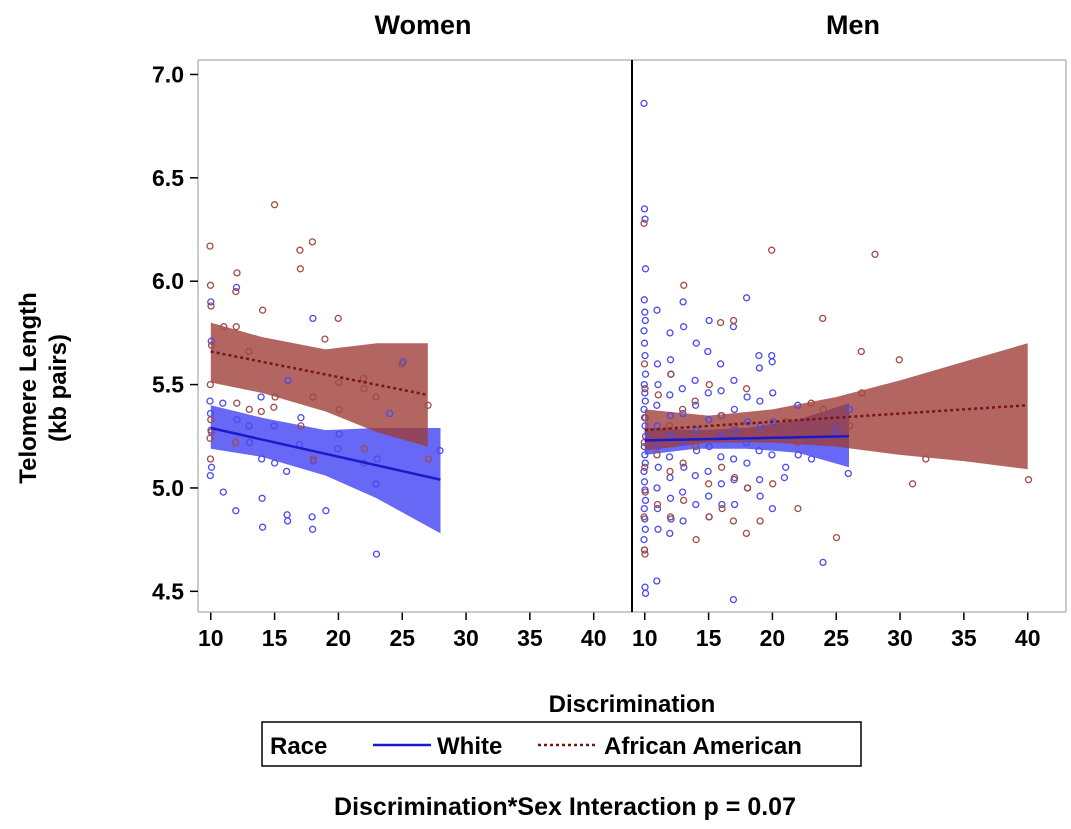 Image resolution: width=1071 pixels, height=829 pixels. Describe the element at coordinates (319, 384) in the screenshot. I see `confidence-band-aa-women` at that location.